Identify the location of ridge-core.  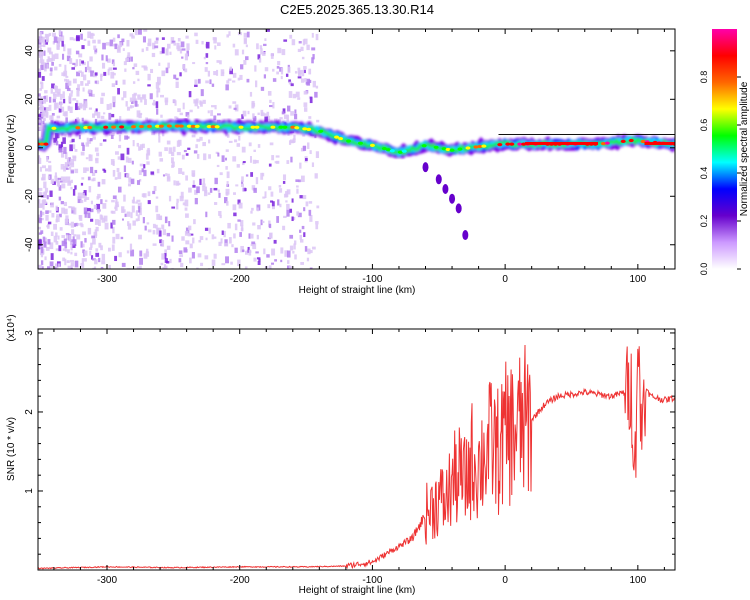
(356, 139).